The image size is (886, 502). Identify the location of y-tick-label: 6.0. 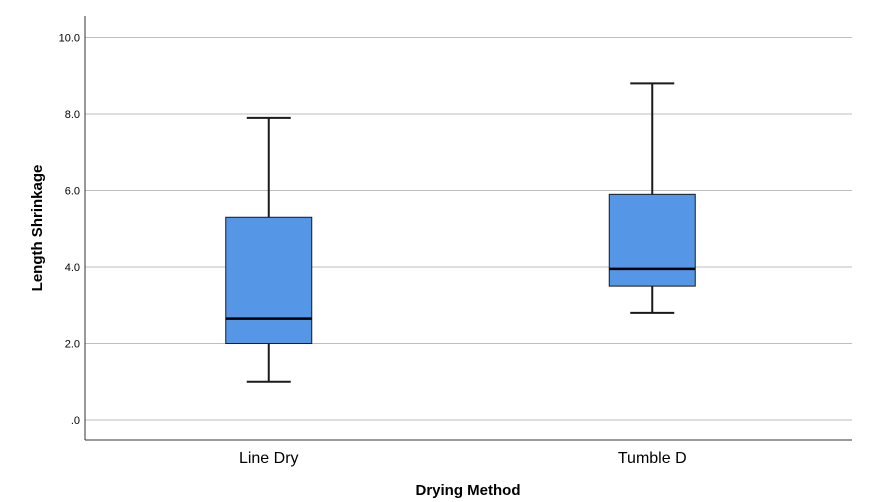
(72, 192).